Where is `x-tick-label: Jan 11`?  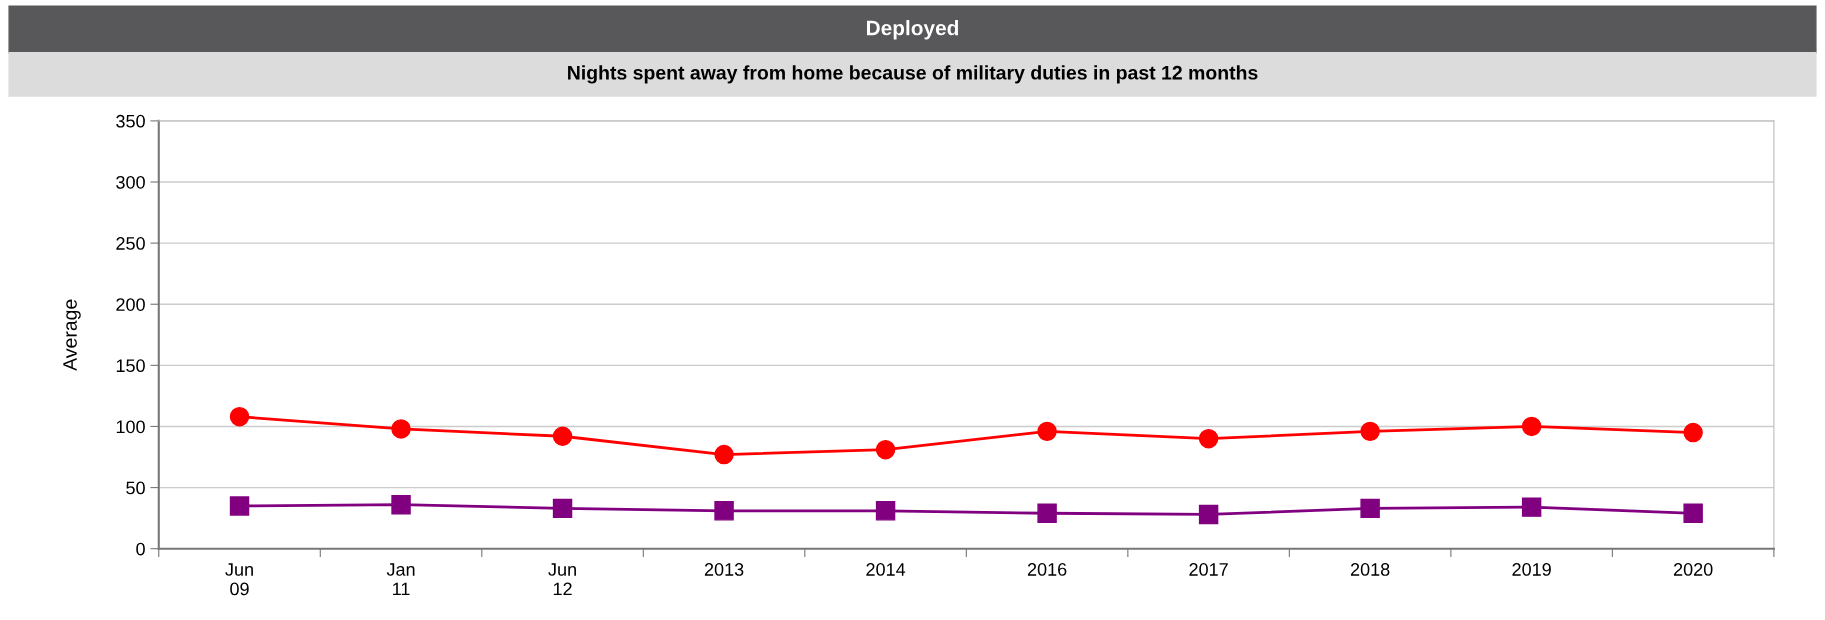
x-tick-label: Jan 11 is located at coordinates (400, 579).